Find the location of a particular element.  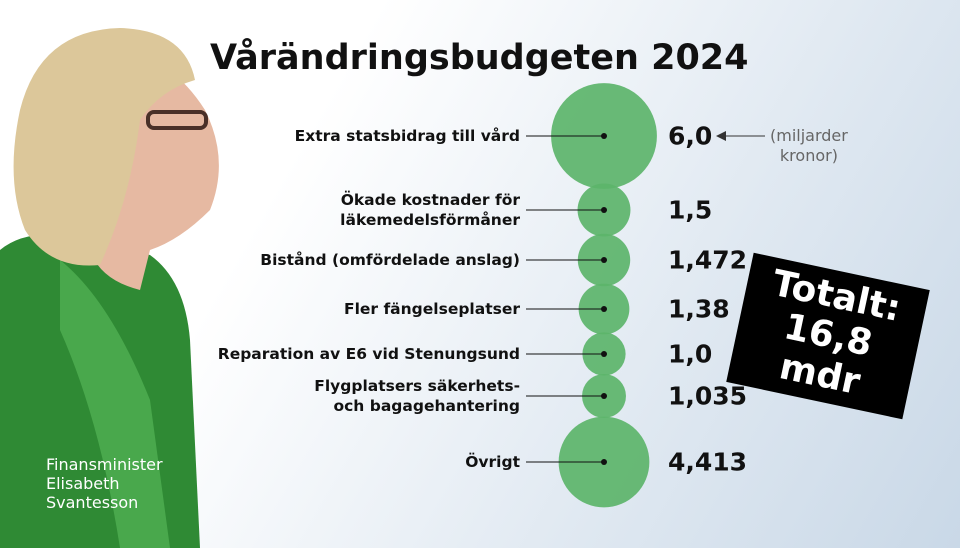

category-label: Reparation av E6 vid Stenungsund is located at coordinates (368, 354).